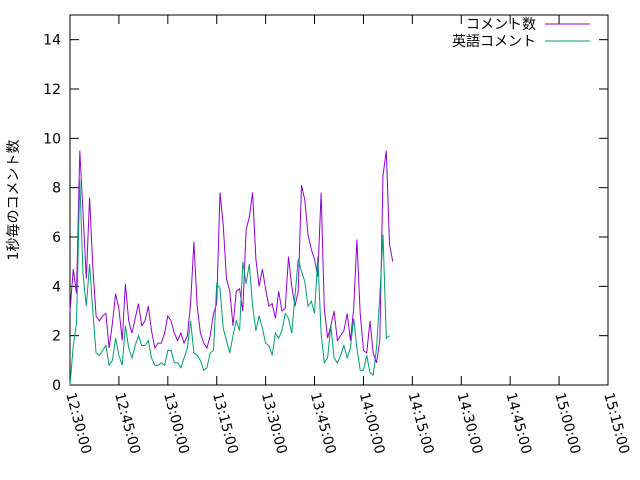 This screenshot has height=480, width=640. Describe the element at coordinates (225, 423) in the screenshot. I see `x-tick-label: 13:15:00` at that location.